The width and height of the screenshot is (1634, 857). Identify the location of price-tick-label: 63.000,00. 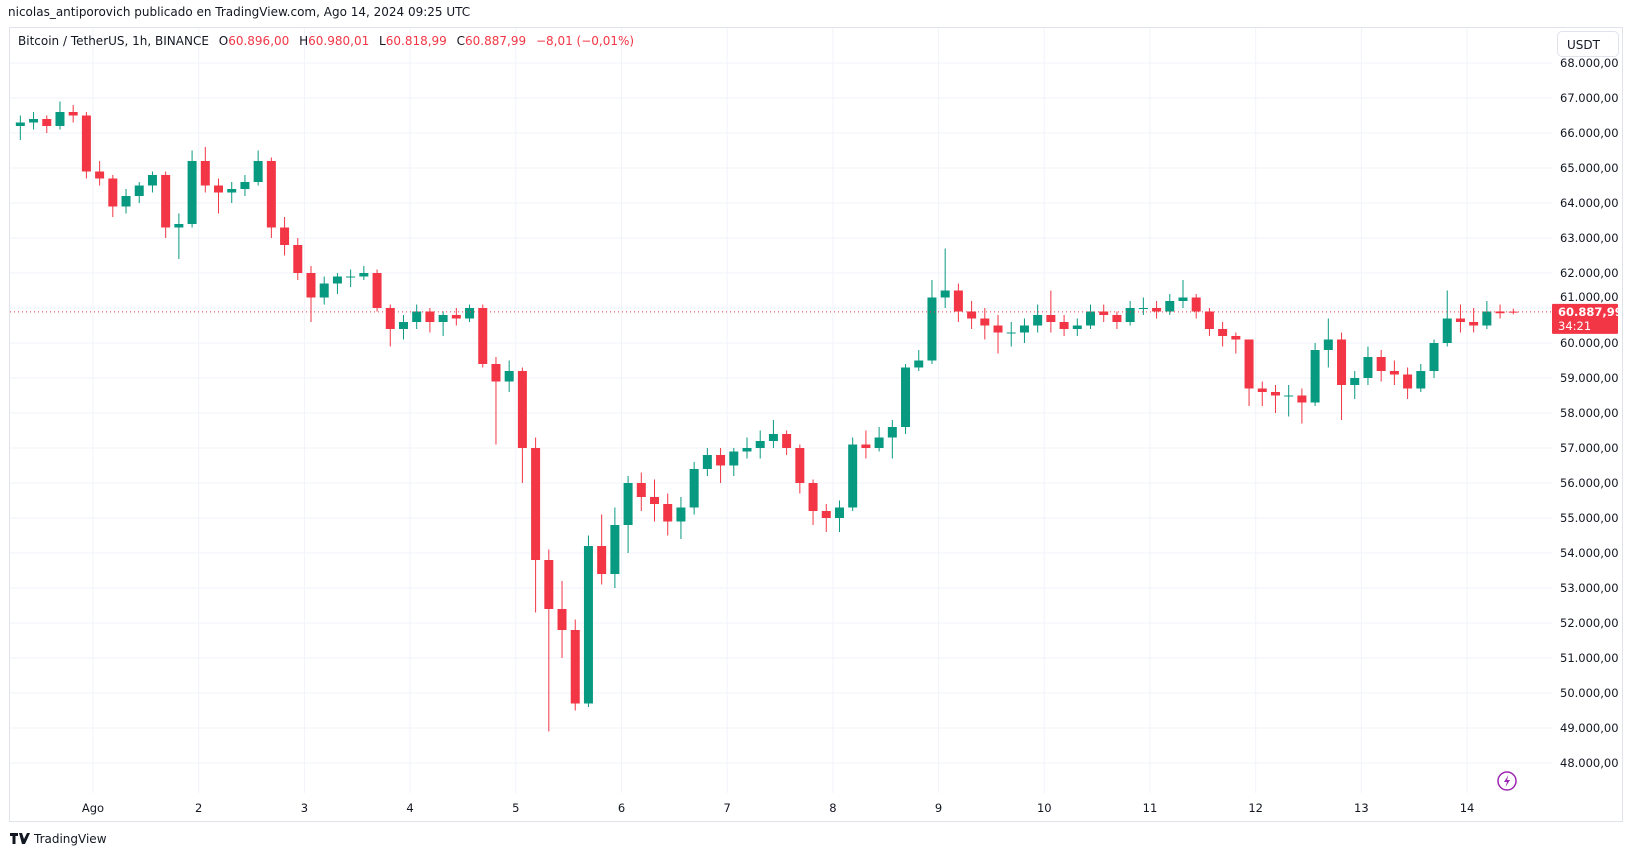
(1589, 238).